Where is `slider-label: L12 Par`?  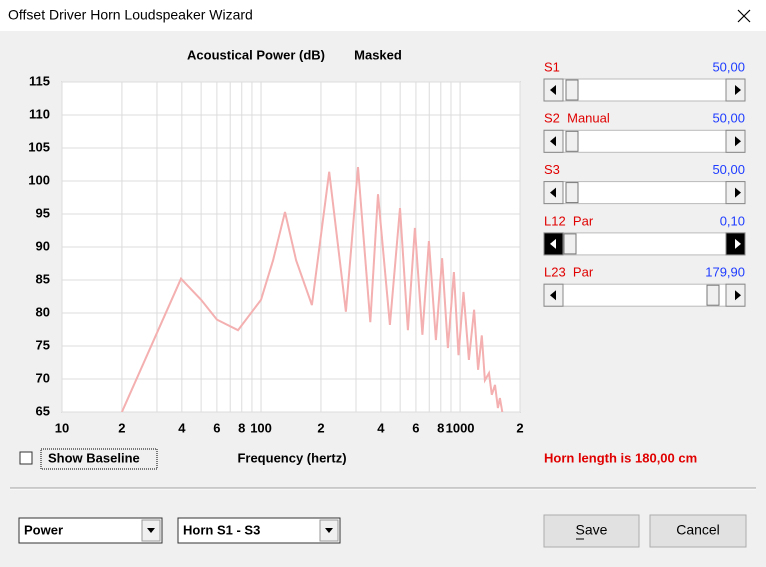 slider-label: L12 Par is located at coordinates (569, 220).